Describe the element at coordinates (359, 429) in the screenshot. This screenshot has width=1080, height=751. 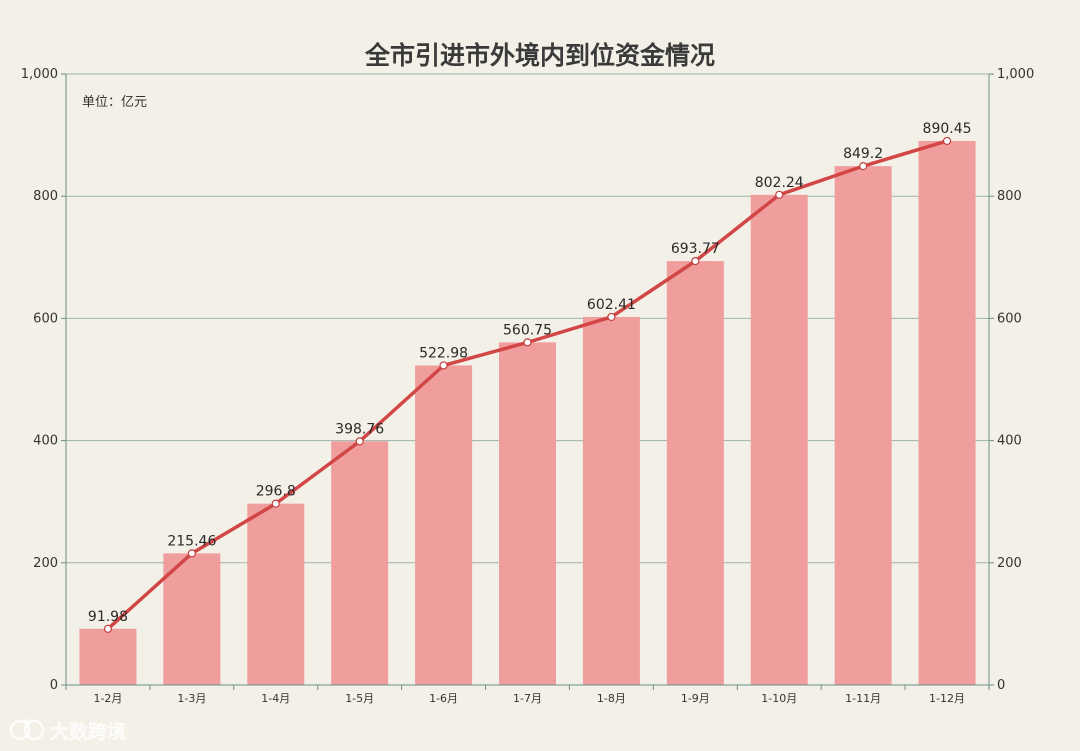
I see `data-label: 398.76` at that location.